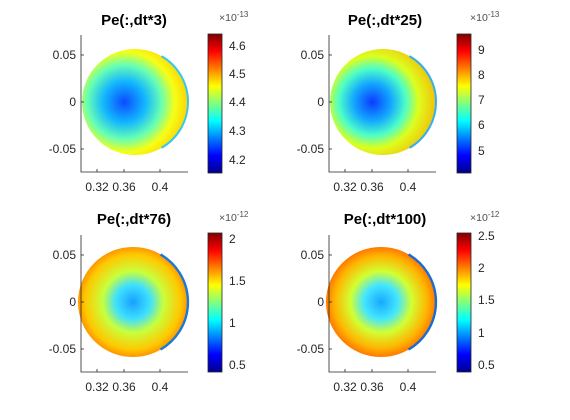 This screenshot has width=570, height=420. I want to click on colorbar-tick-label: 9, so click(481, 50).